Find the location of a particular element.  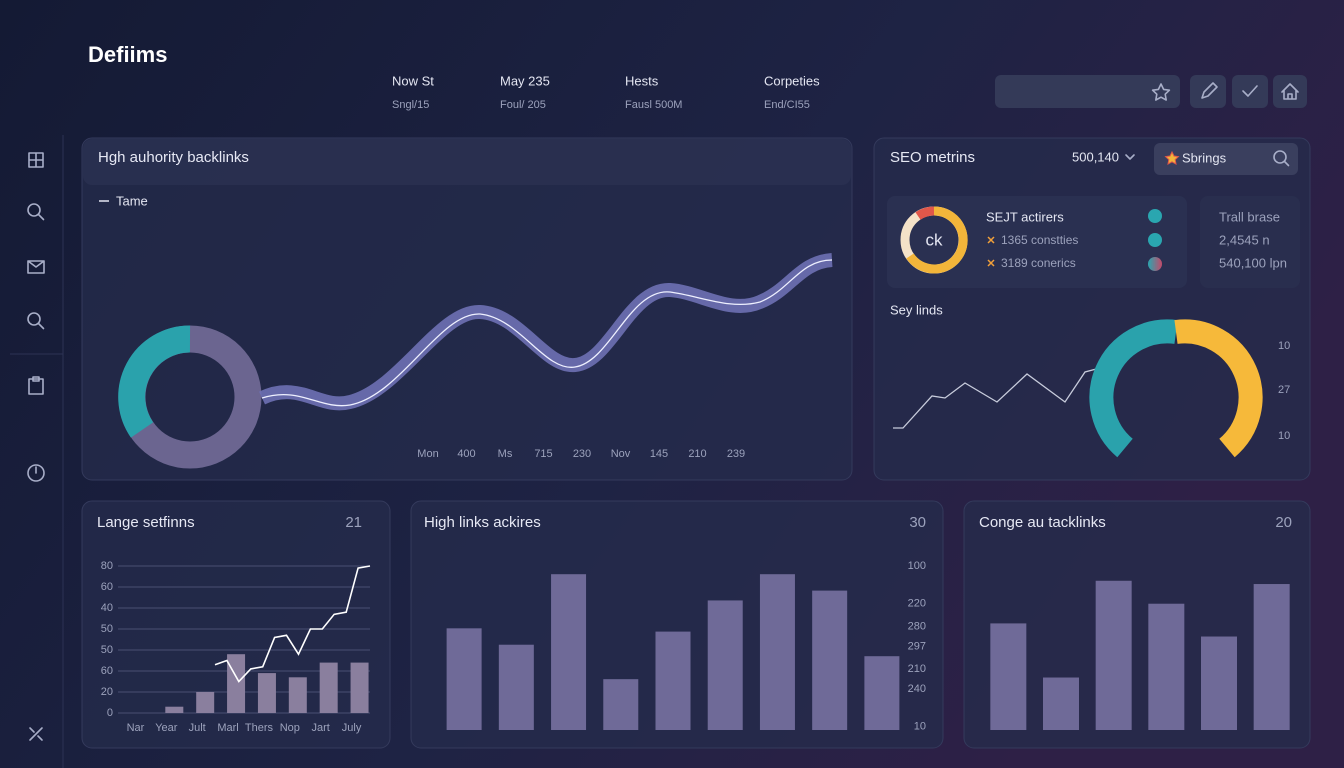

panel-title: Hgh auhority backlinks is located at coordinates (173, 157).